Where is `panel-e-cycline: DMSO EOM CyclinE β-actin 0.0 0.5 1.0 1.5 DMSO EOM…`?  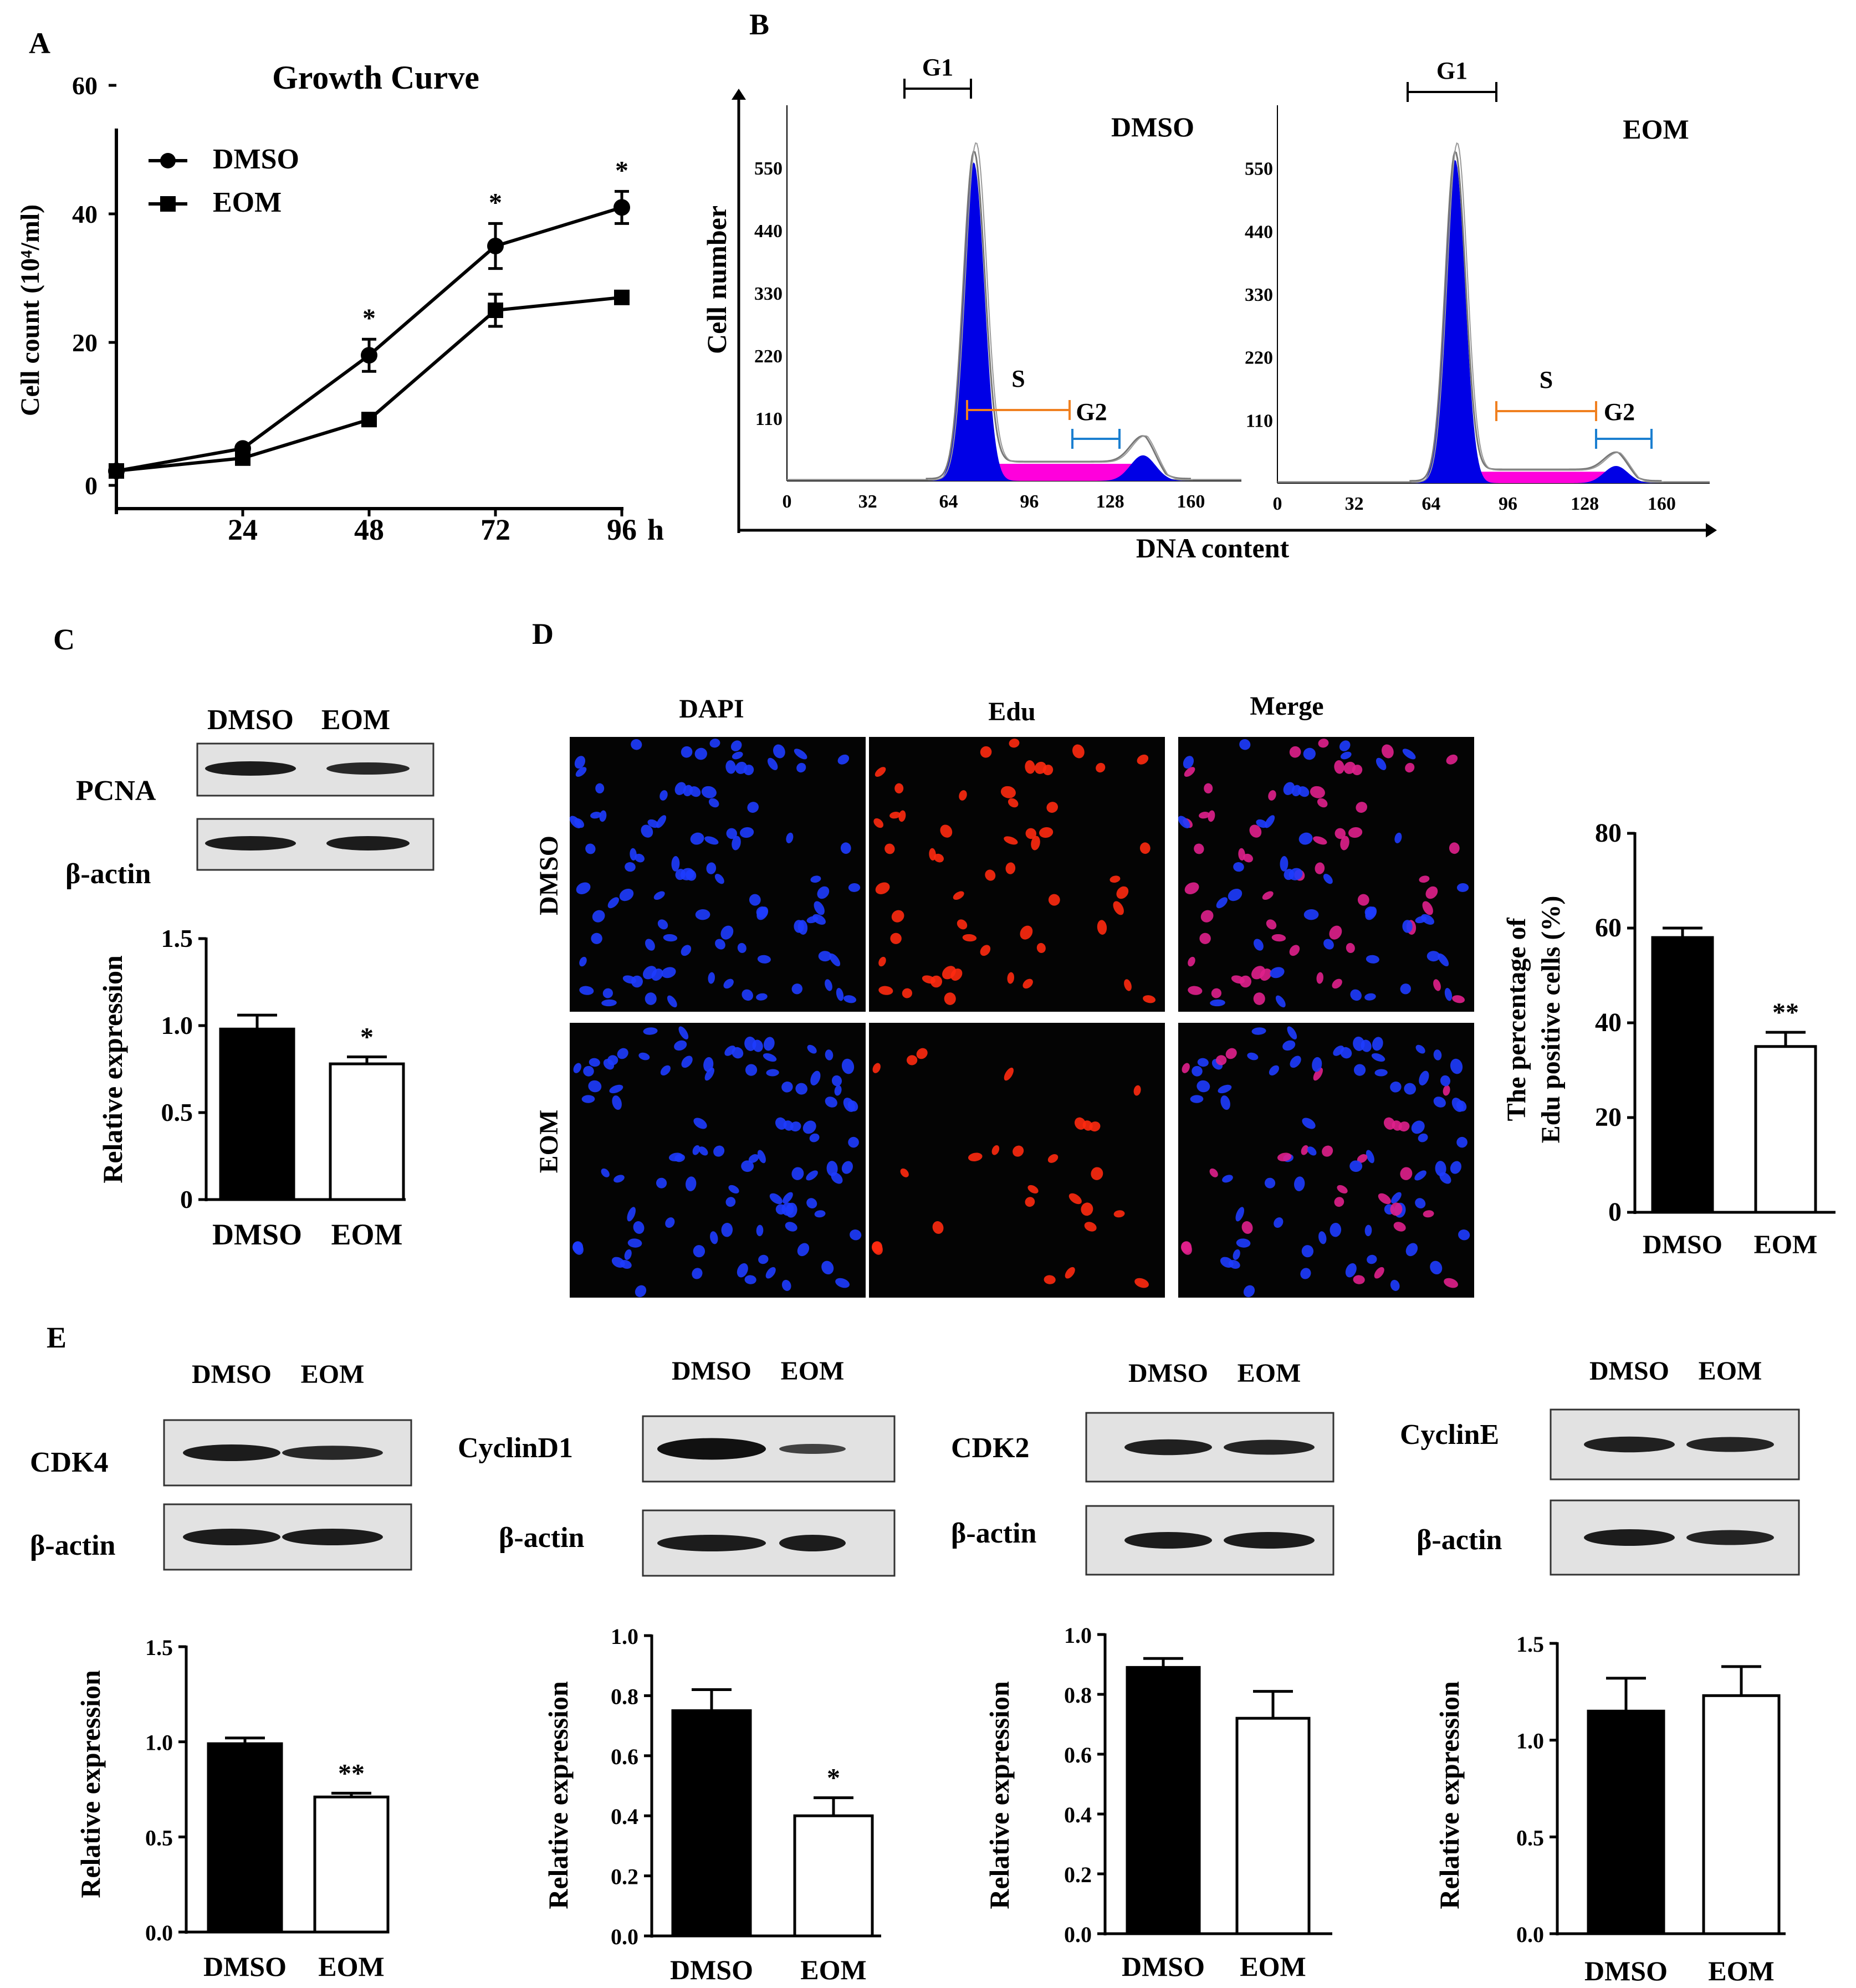
panel-e-cycline: DMSO EOM CyclinE β-actin 0.0 0.5 1.0 1.5 DMSO EOM… is located at coordinates (1600, 1671).